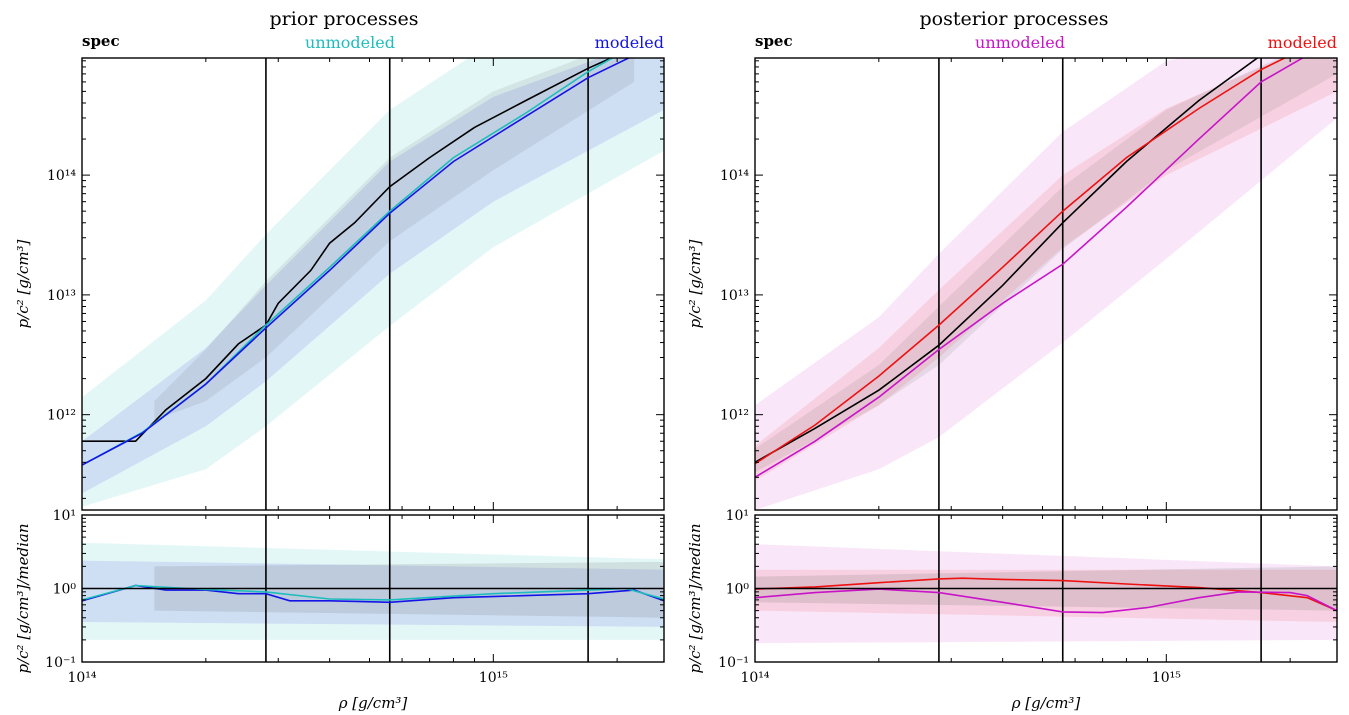  Describe the element at coordinates (1020, 42) in the screenshot. I see `posterior-legend-unmodeled: unmodeled` at that location.